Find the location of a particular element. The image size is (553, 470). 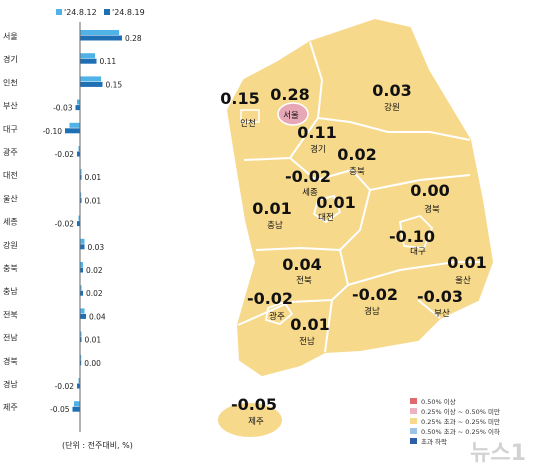

map-legend-label: 0.25% 초과 ~ 0.25% 미만 is located at coordinates (460, 421).